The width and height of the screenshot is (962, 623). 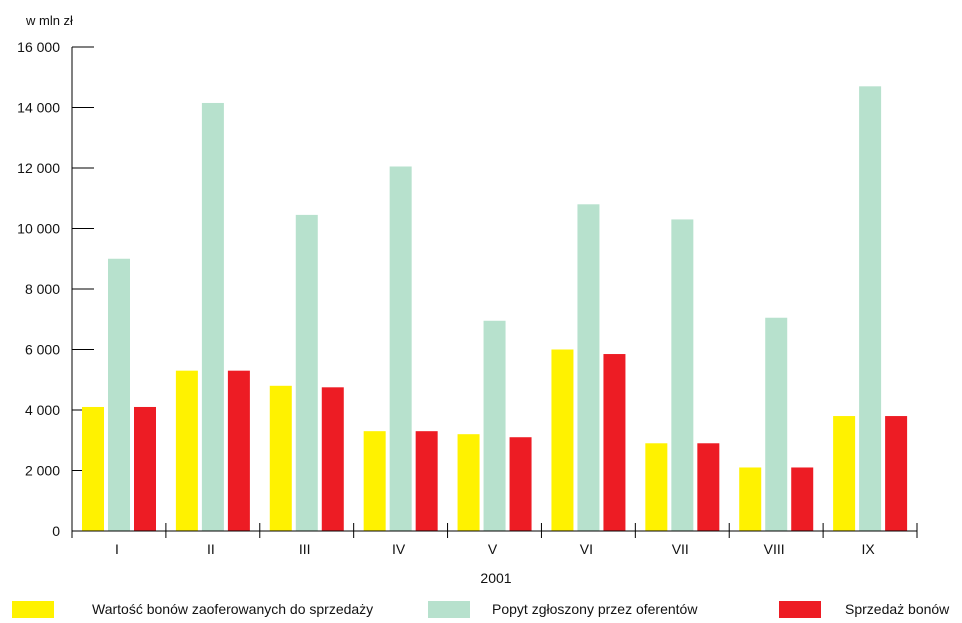 What do you see at coordinates (426, 481) in the screenshot?
I see `bar-IV-s3` at bounding box center [426, 481].